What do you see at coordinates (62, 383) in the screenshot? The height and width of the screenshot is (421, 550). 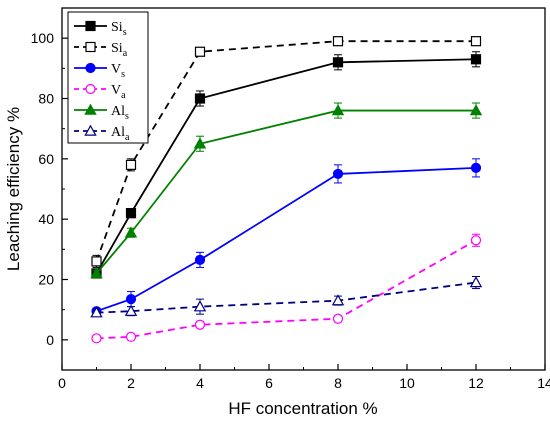 I see `x-tick-label: 0` at bounding box center [62, 383].